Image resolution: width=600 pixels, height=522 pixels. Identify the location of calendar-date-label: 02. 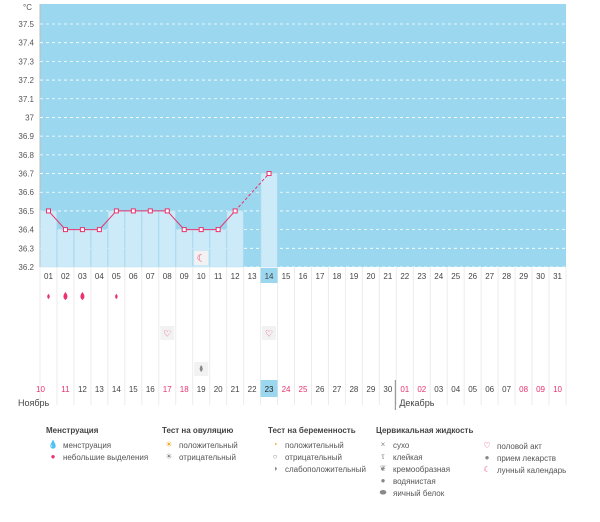
(421, 389).